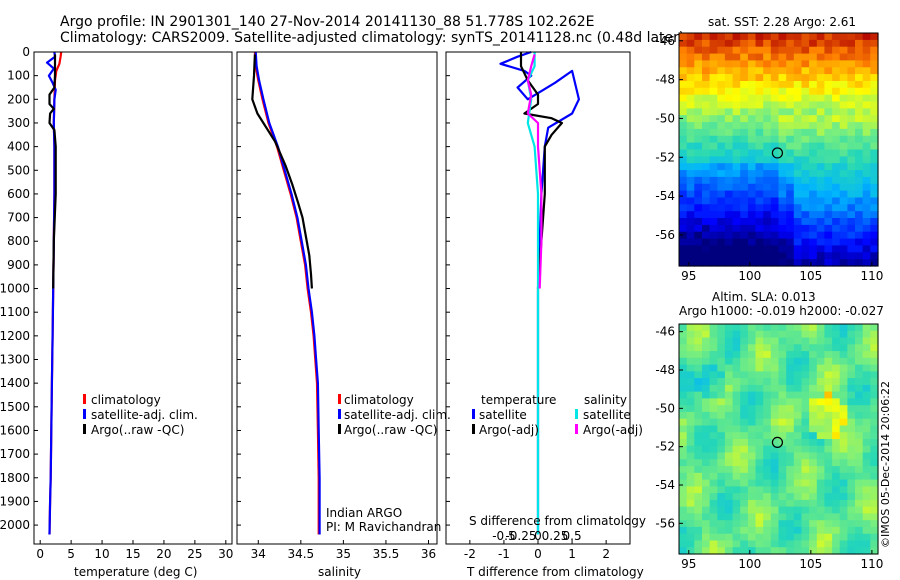 The height and width of the screenshot is (580, 900). I want to click on y-tick-label: 1000, so click(15, 289).